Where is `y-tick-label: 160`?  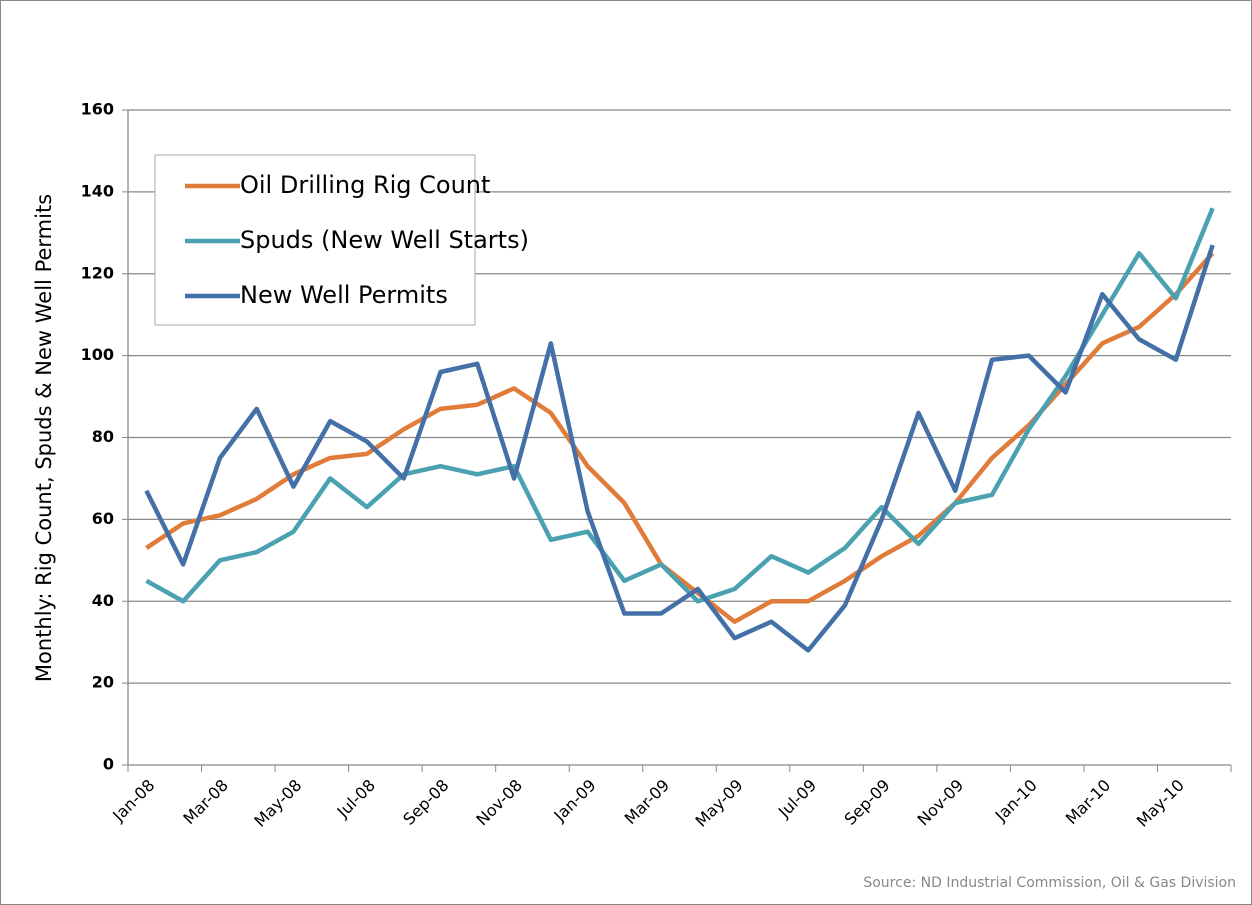 y-tick-label: 160 is located at coordinates (97, 109).